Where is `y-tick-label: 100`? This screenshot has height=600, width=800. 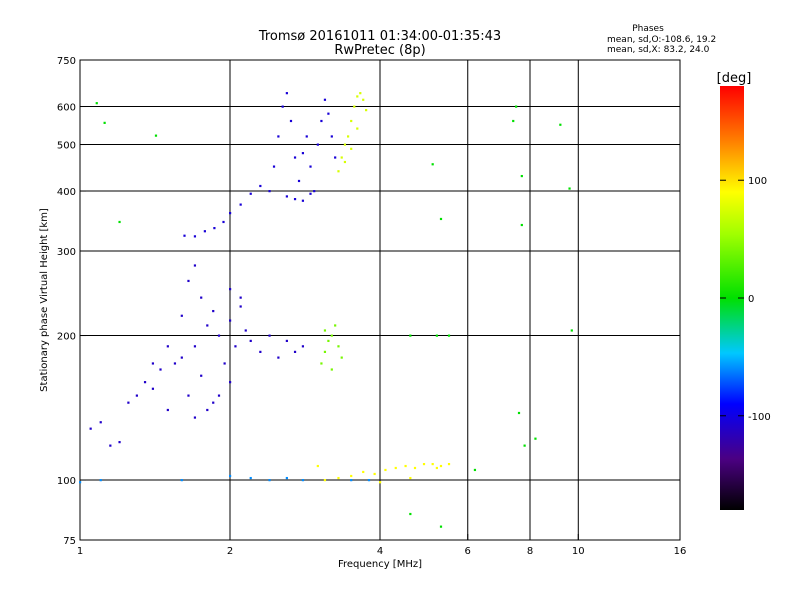
y-tick-label: 100 is located at coordinates (66, 481).